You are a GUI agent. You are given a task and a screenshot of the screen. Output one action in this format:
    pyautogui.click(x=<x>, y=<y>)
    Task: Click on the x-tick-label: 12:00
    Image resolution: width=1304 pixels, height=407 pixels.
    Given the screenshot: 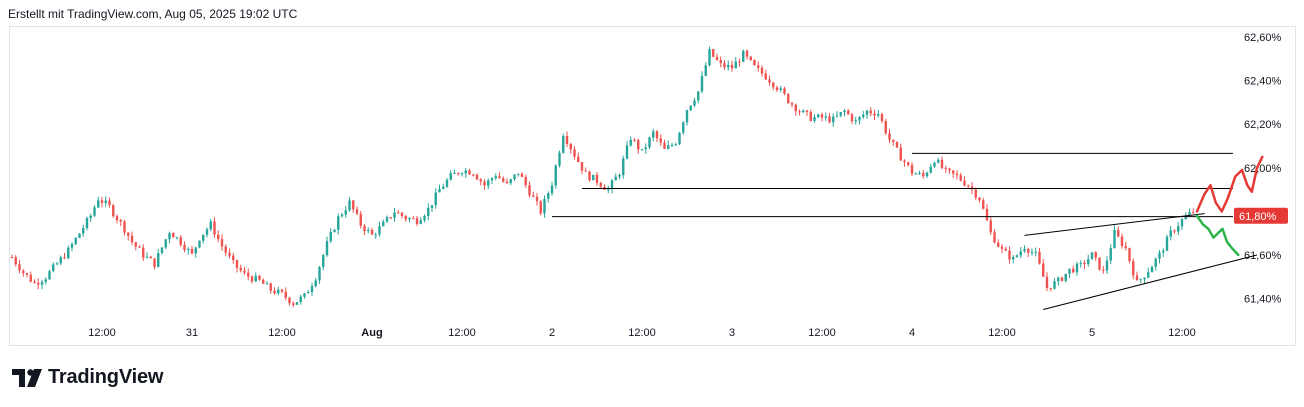 What is the action you would take?
    pyautogui.click(x=642, y=333)
    